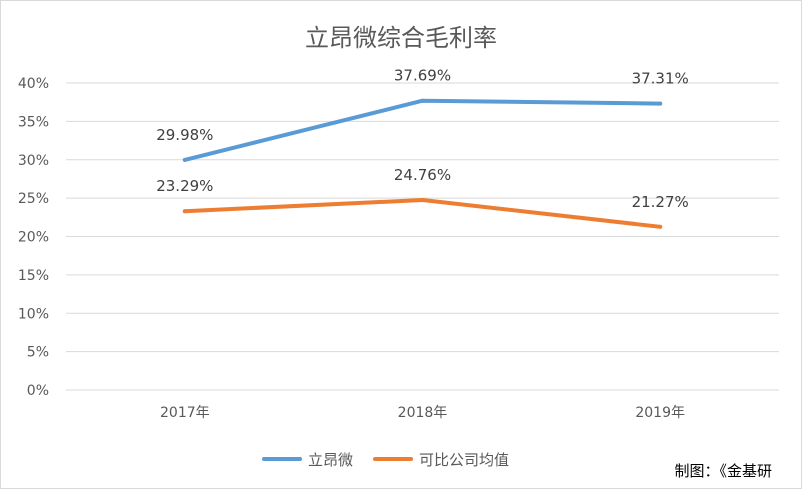 The width and height of the screenshot is (802, 489). I want to click on x-tick-label: 2019年, so click(660, 413).